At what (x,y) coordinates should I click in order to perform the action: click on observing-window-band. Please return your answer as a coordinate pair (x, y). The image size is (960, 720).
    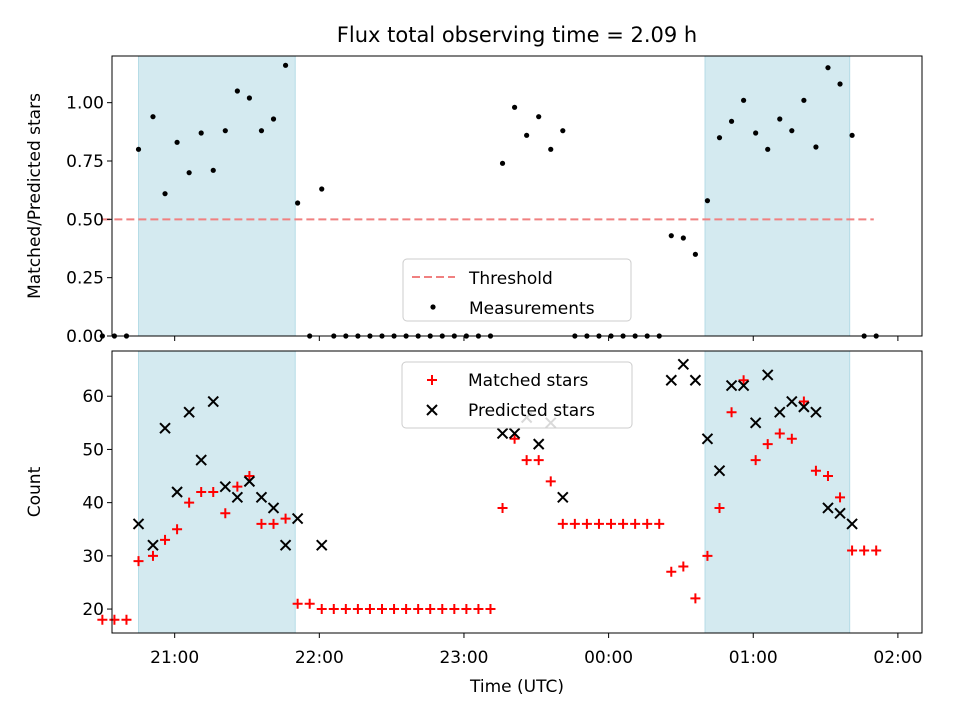
    Looking at the image, I should click on (777, 492).